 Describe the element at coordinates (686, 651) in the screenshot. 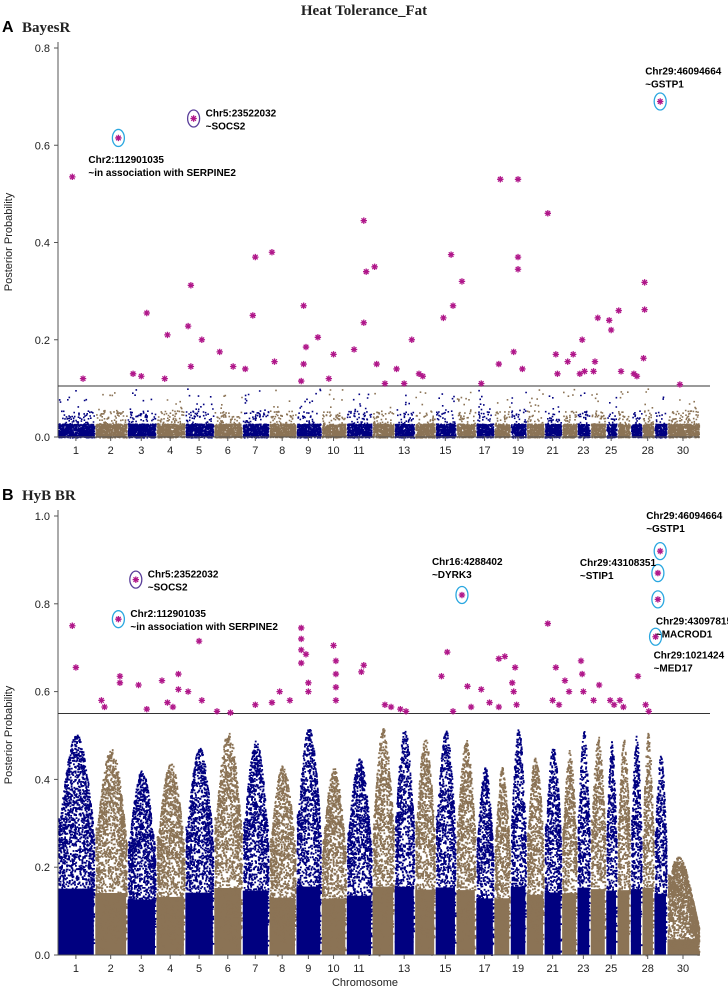

I see `annotation: Chr29:1021424 ~MED17` at that location.